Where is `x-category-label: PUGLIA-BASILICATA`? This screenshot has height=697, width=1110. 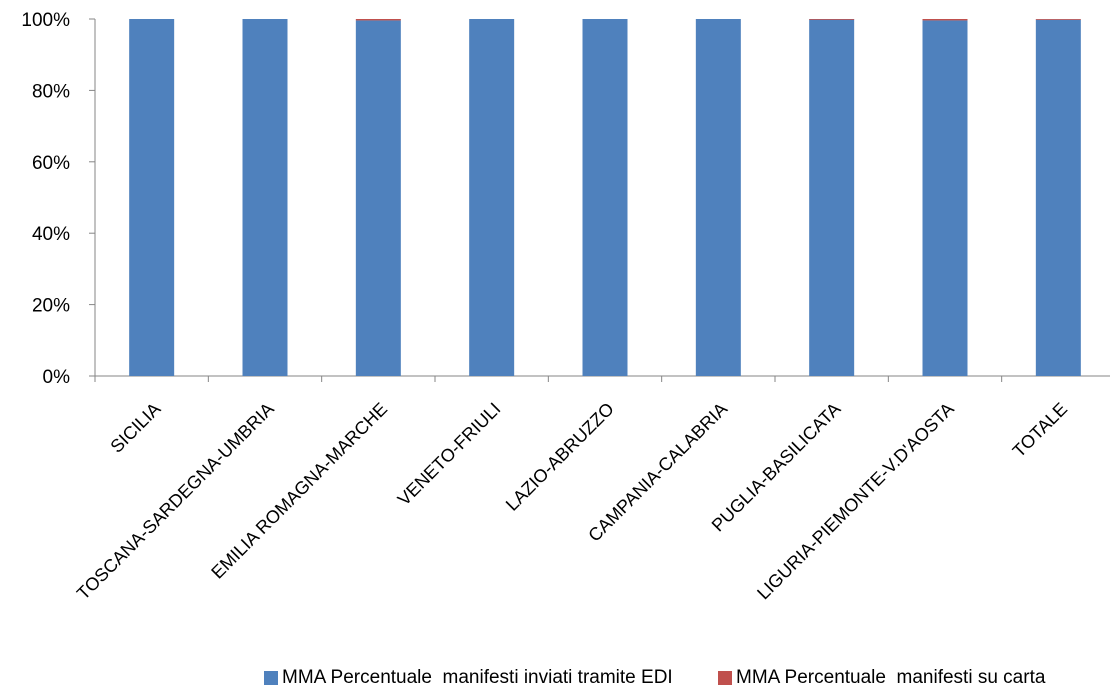 x-category-label: PUGLIA-BASILICATA is located at coordinates (776, 467).